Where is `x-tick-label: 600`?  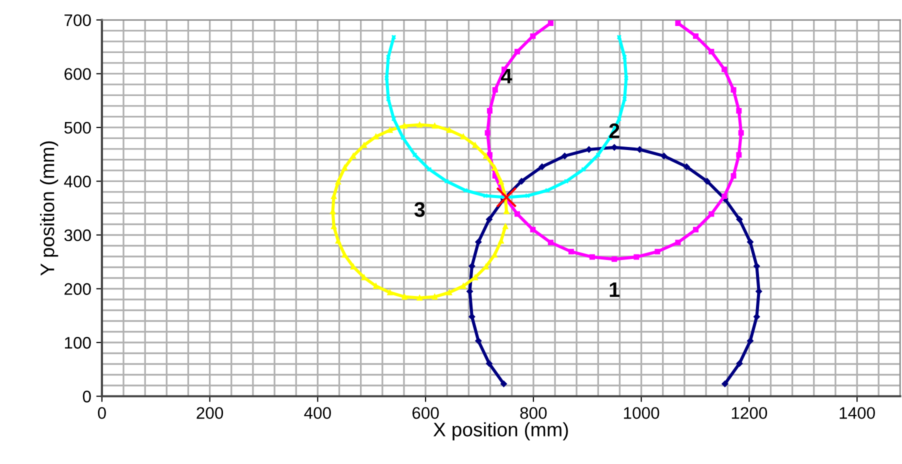
x-tick-label: 600 is located at coordinates (425, 413).